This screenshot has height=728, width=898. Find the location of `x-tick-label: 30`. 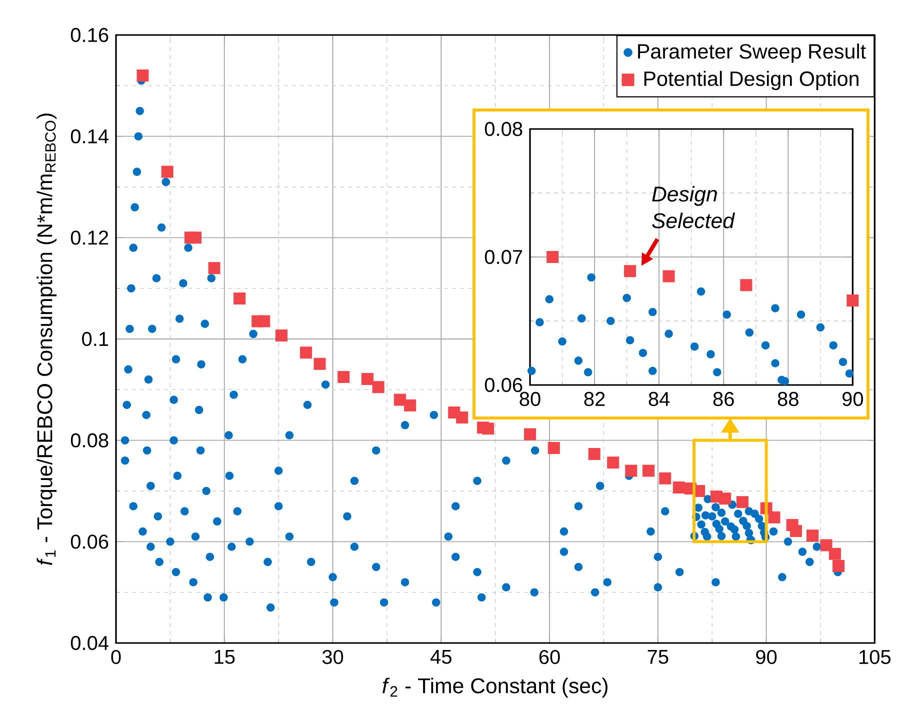

x-tick-label: 30 is located at coordinates (333, 657).